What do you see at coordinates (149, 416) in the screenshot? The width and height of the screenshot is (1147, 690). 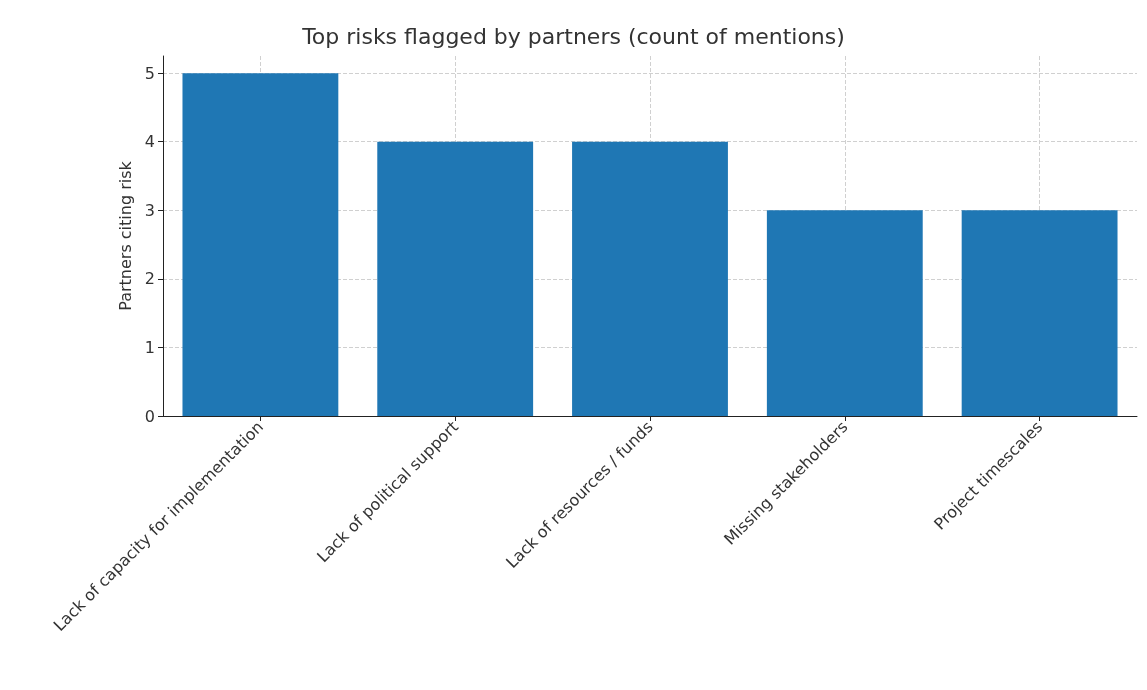 I see `y-tick-label: 0` at bounding box center [149, 416].